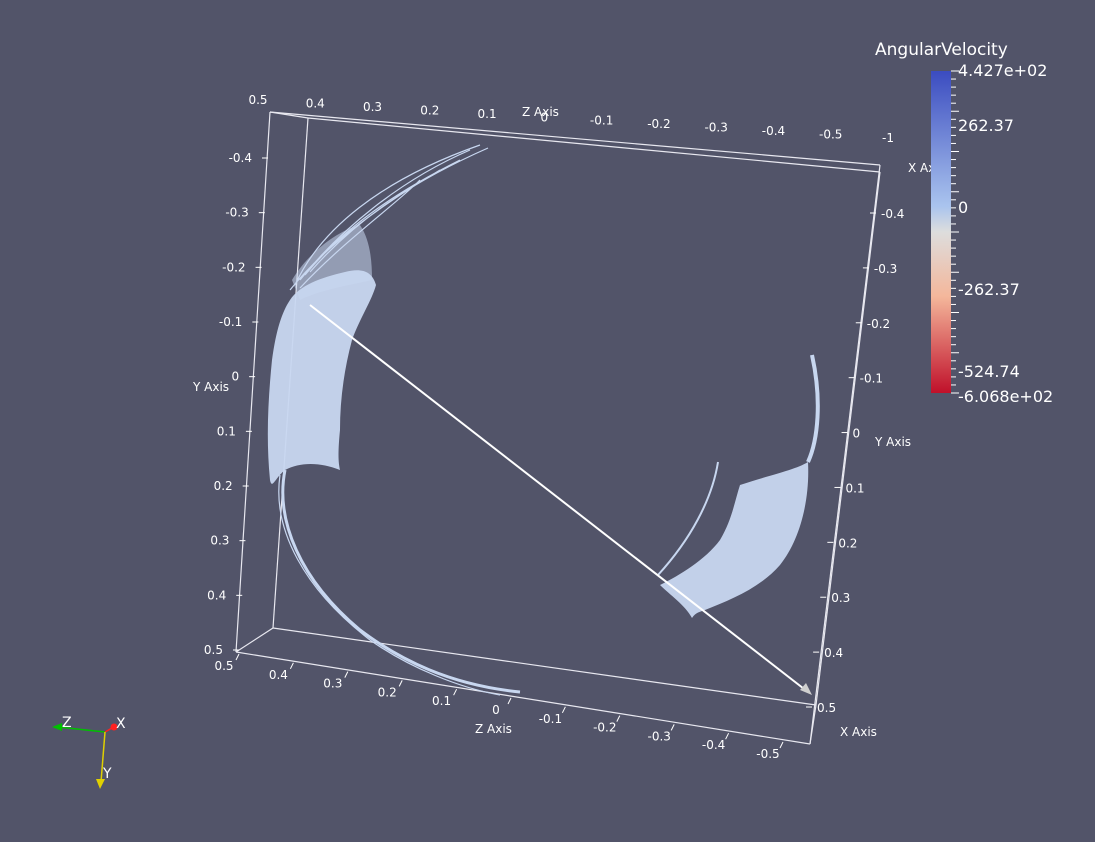 This screenshot has width=1095, height=842. I want to click on bottom-z-tick-label: -0.5, so click(767, 754).